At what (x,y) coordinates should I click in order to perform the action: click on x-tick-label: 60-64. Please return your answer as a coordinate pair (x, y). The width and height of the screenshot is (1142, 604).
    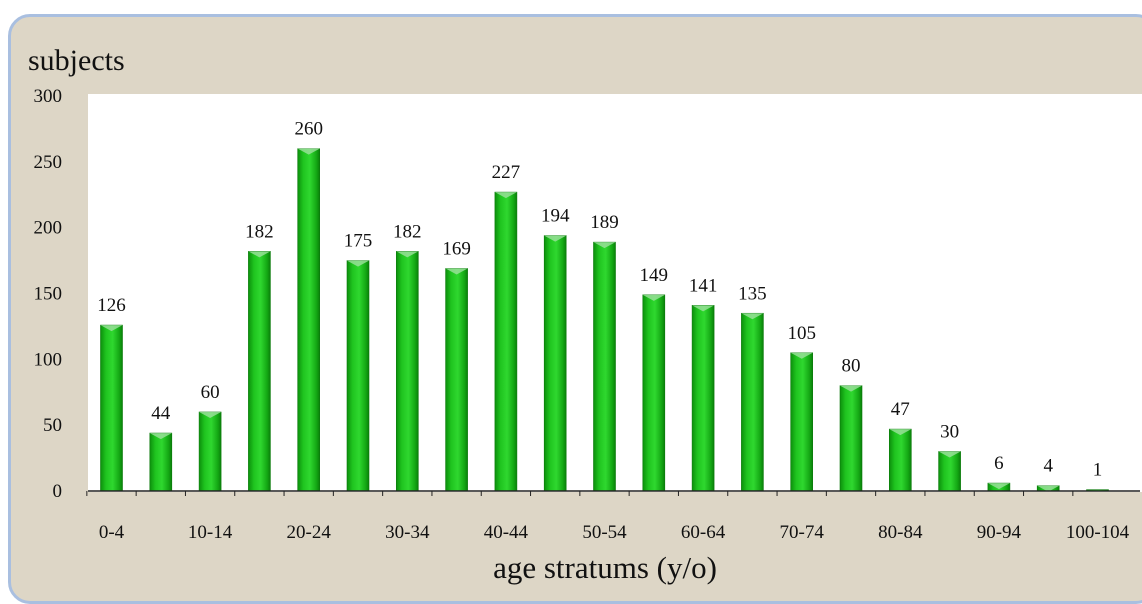
    Looking at the image, I should click on (703, 532).